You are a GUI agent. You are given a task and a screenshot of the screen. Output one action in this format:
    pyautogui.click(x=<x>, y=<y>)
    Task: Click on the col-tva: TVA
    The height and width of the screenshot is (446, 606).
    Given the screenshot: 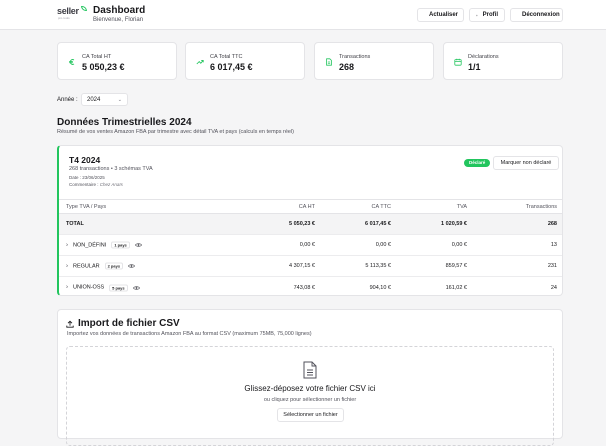 What is the action you would take?
    pyautogui.click(x=462, y=207)
    